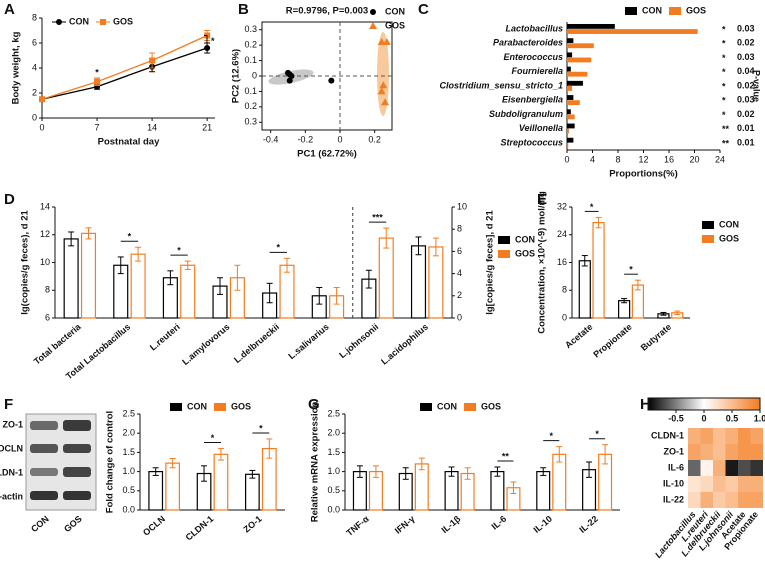 This screenshot has width=765, height=564. Describe the element at coordinates (34, 117) in the screenshot. I see `y-tick-label: 0` at that location.